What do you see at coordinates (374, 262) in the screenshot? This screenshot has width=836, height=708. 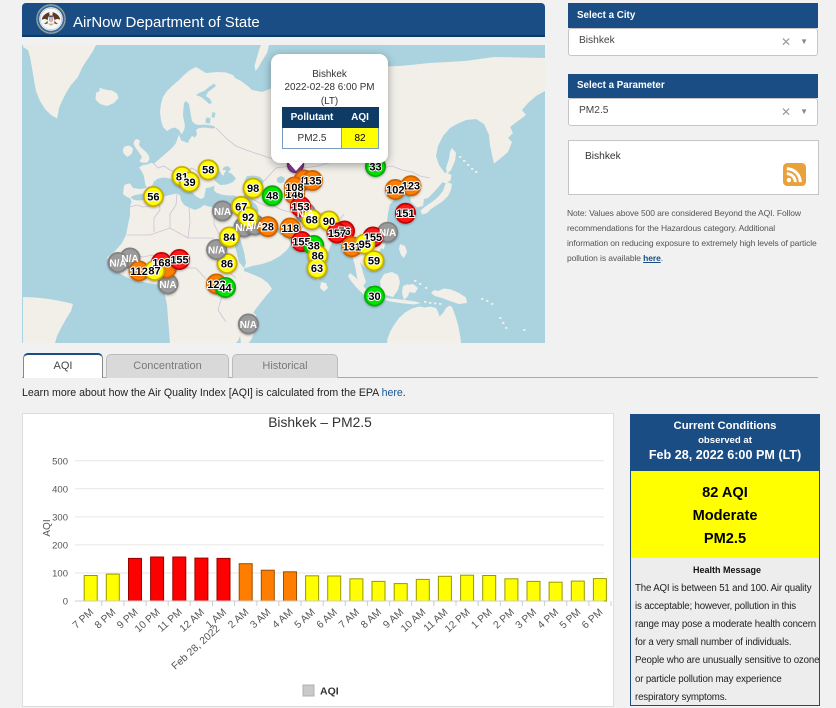 I see `svg-text: 59` at bounding box center [374, 262].